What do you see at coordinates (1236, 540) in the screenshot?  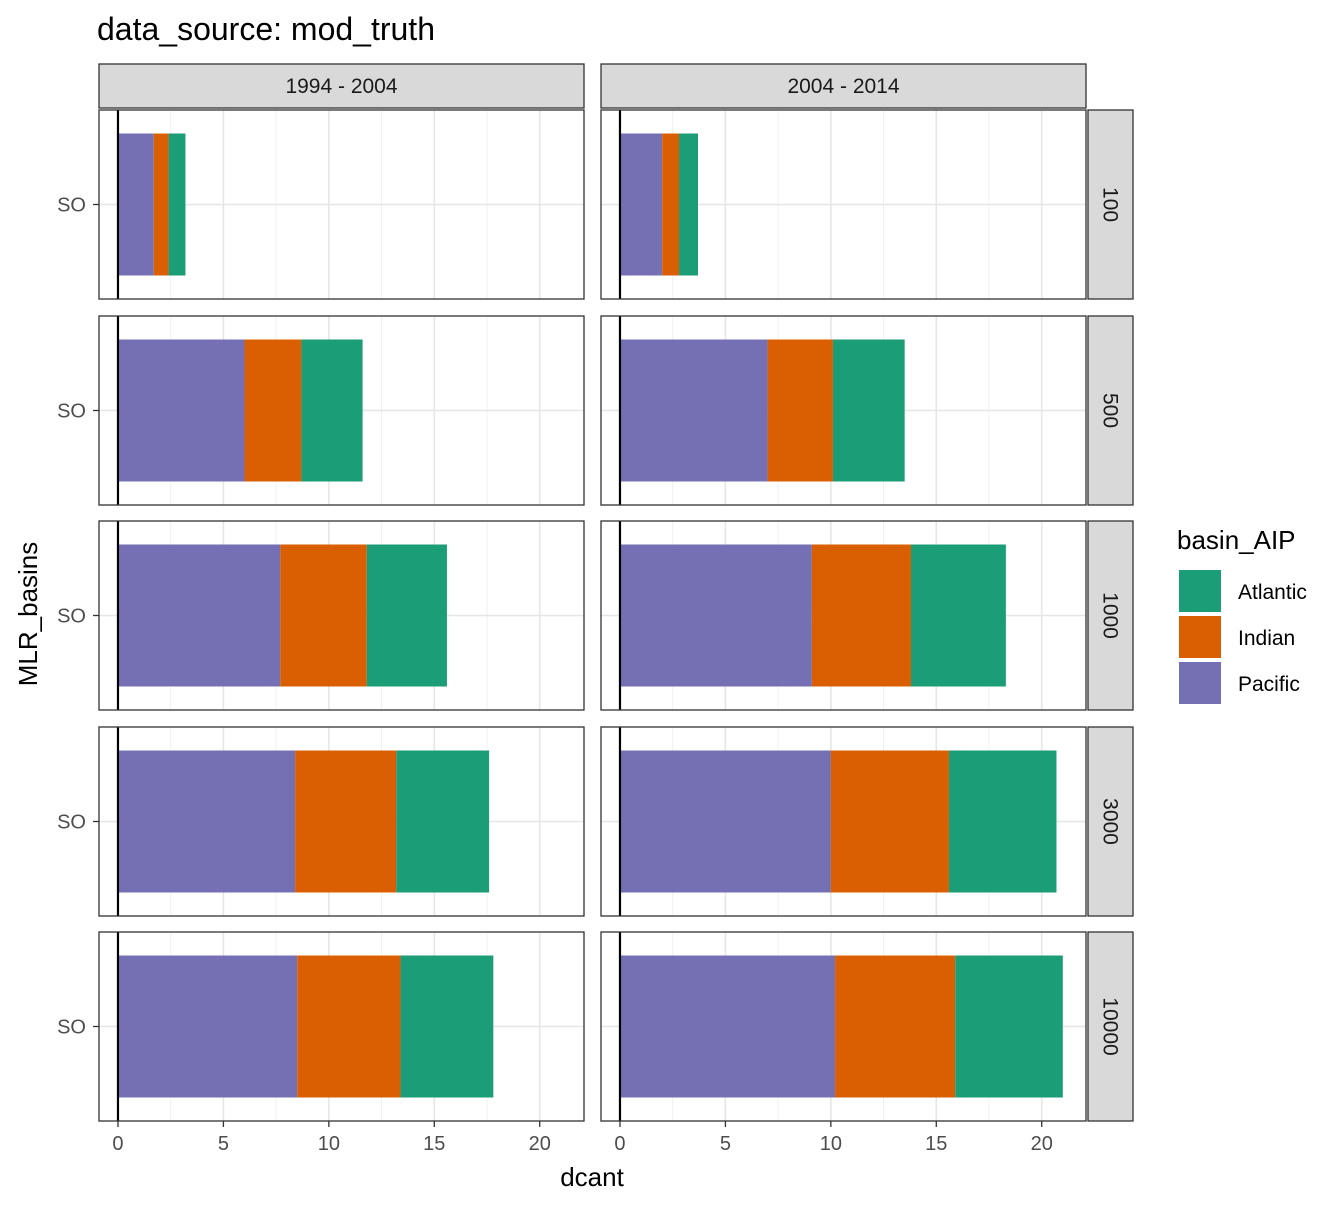 I see `legend-title: basin_AIP` at bounding box center [1236, 540].